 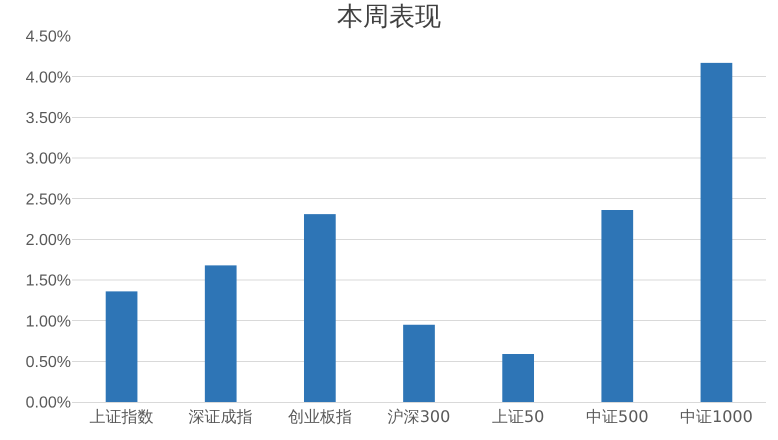 I want to click on x-tick-label: 创业板指, so click(x=320, y=416).